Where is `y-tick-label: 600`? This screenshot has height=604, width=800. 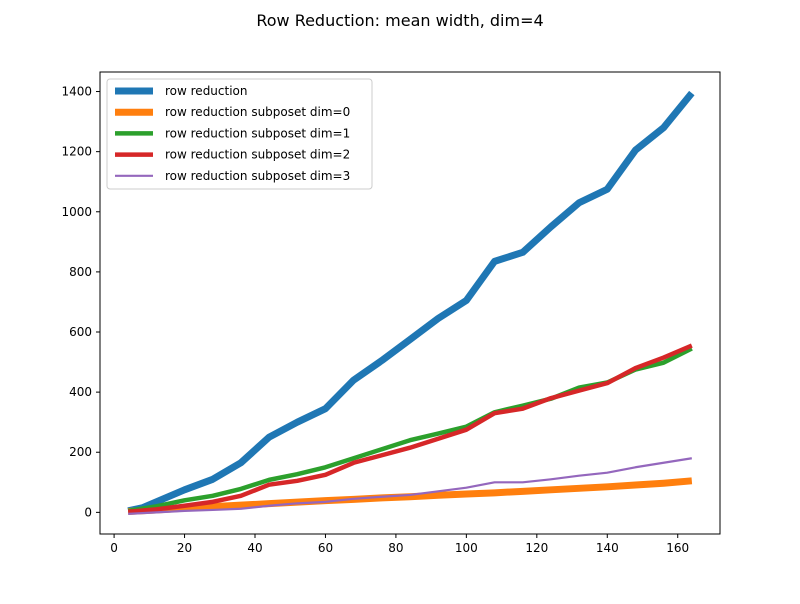 y-tick-label: 600 is located at coordinates (80, 332).